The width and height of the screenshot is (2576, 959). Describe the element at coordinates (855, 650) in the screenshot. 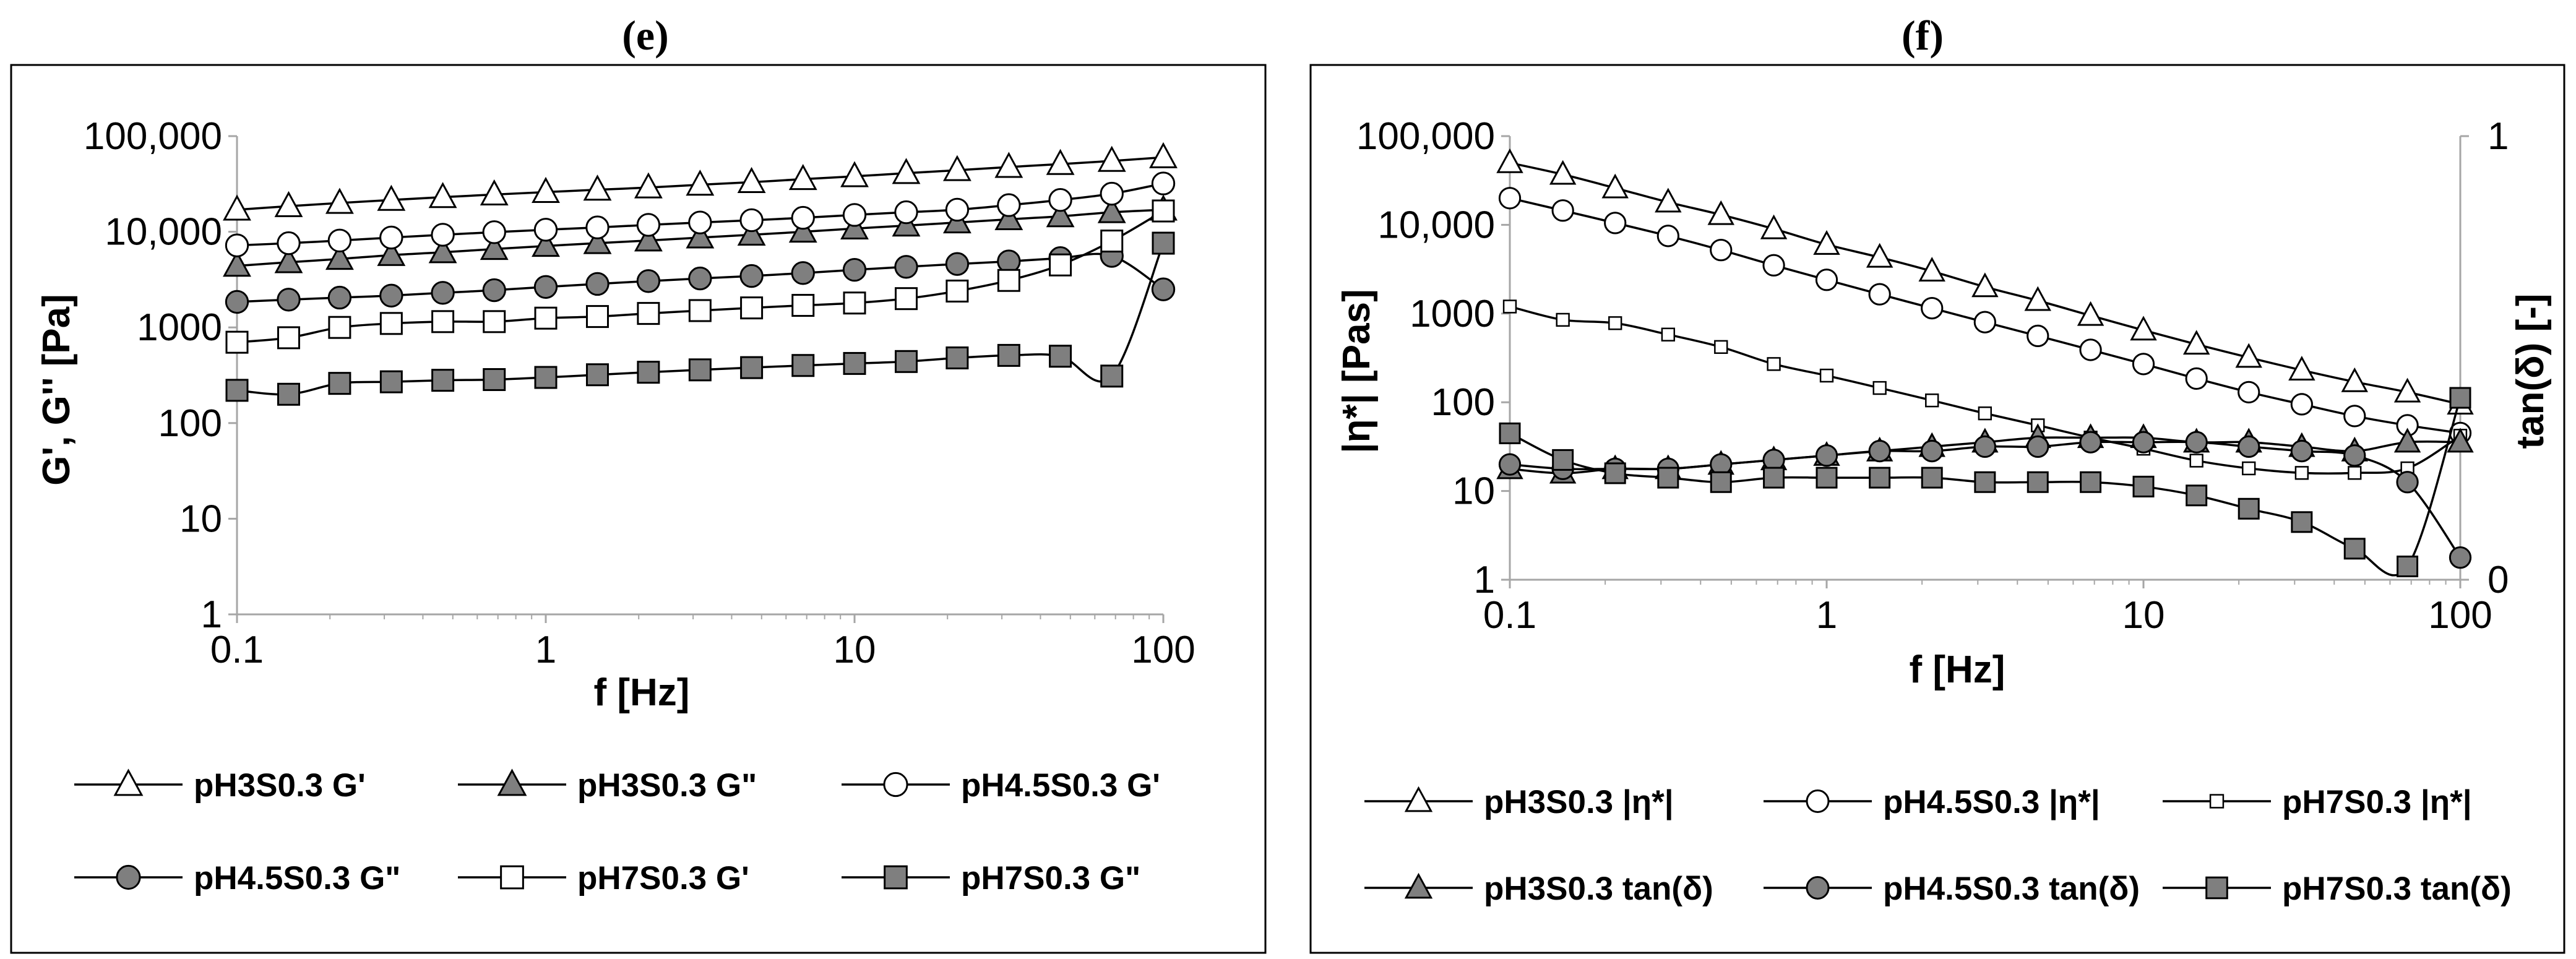

I see `x-tick-label: 10` at that location.